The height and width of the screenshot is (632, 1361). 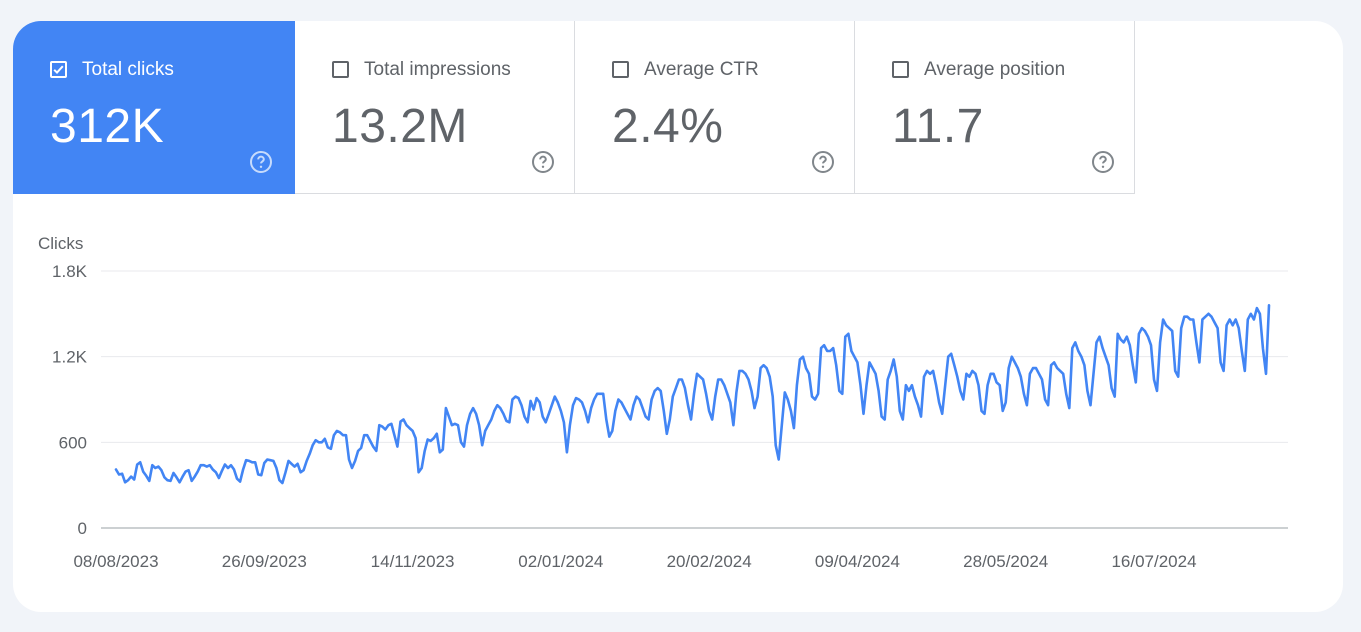 I want to click on y-tick-label: 0, so click(x=82, y=528).